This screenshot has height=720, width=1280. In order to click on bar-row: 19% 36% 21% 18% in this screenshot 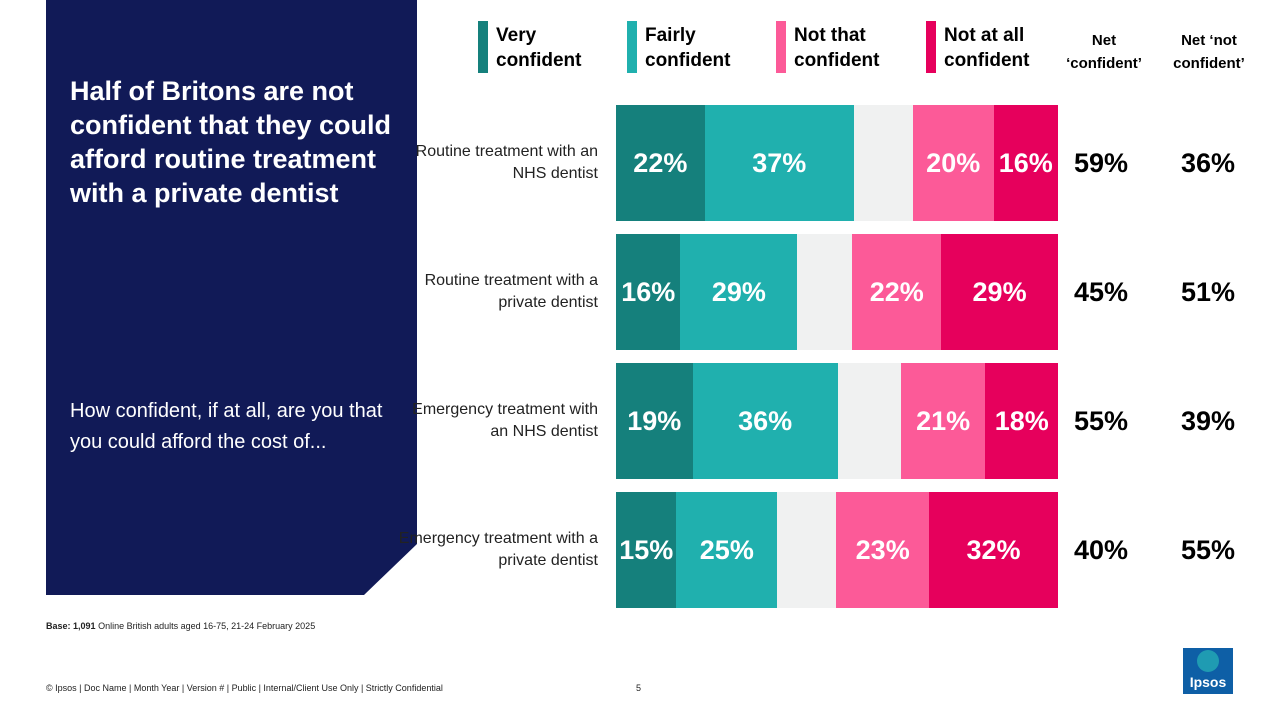, I will do `click(837, 421)`.